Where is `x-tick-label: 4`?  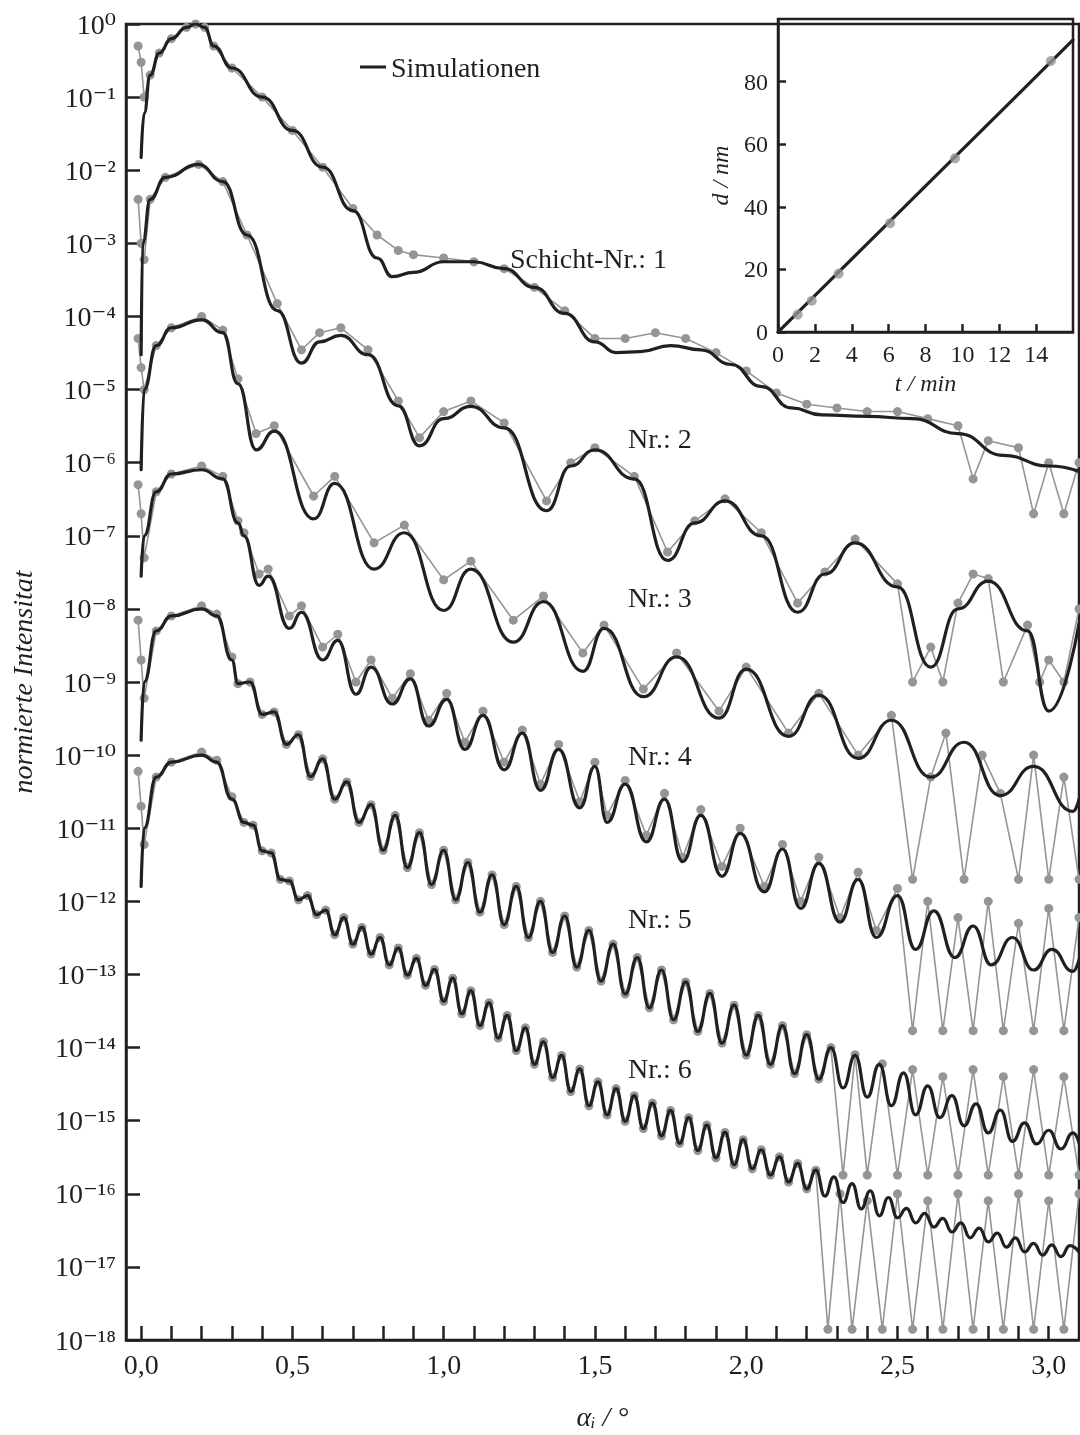 x-tick-label: 4 is located at coordinates (851, 354).